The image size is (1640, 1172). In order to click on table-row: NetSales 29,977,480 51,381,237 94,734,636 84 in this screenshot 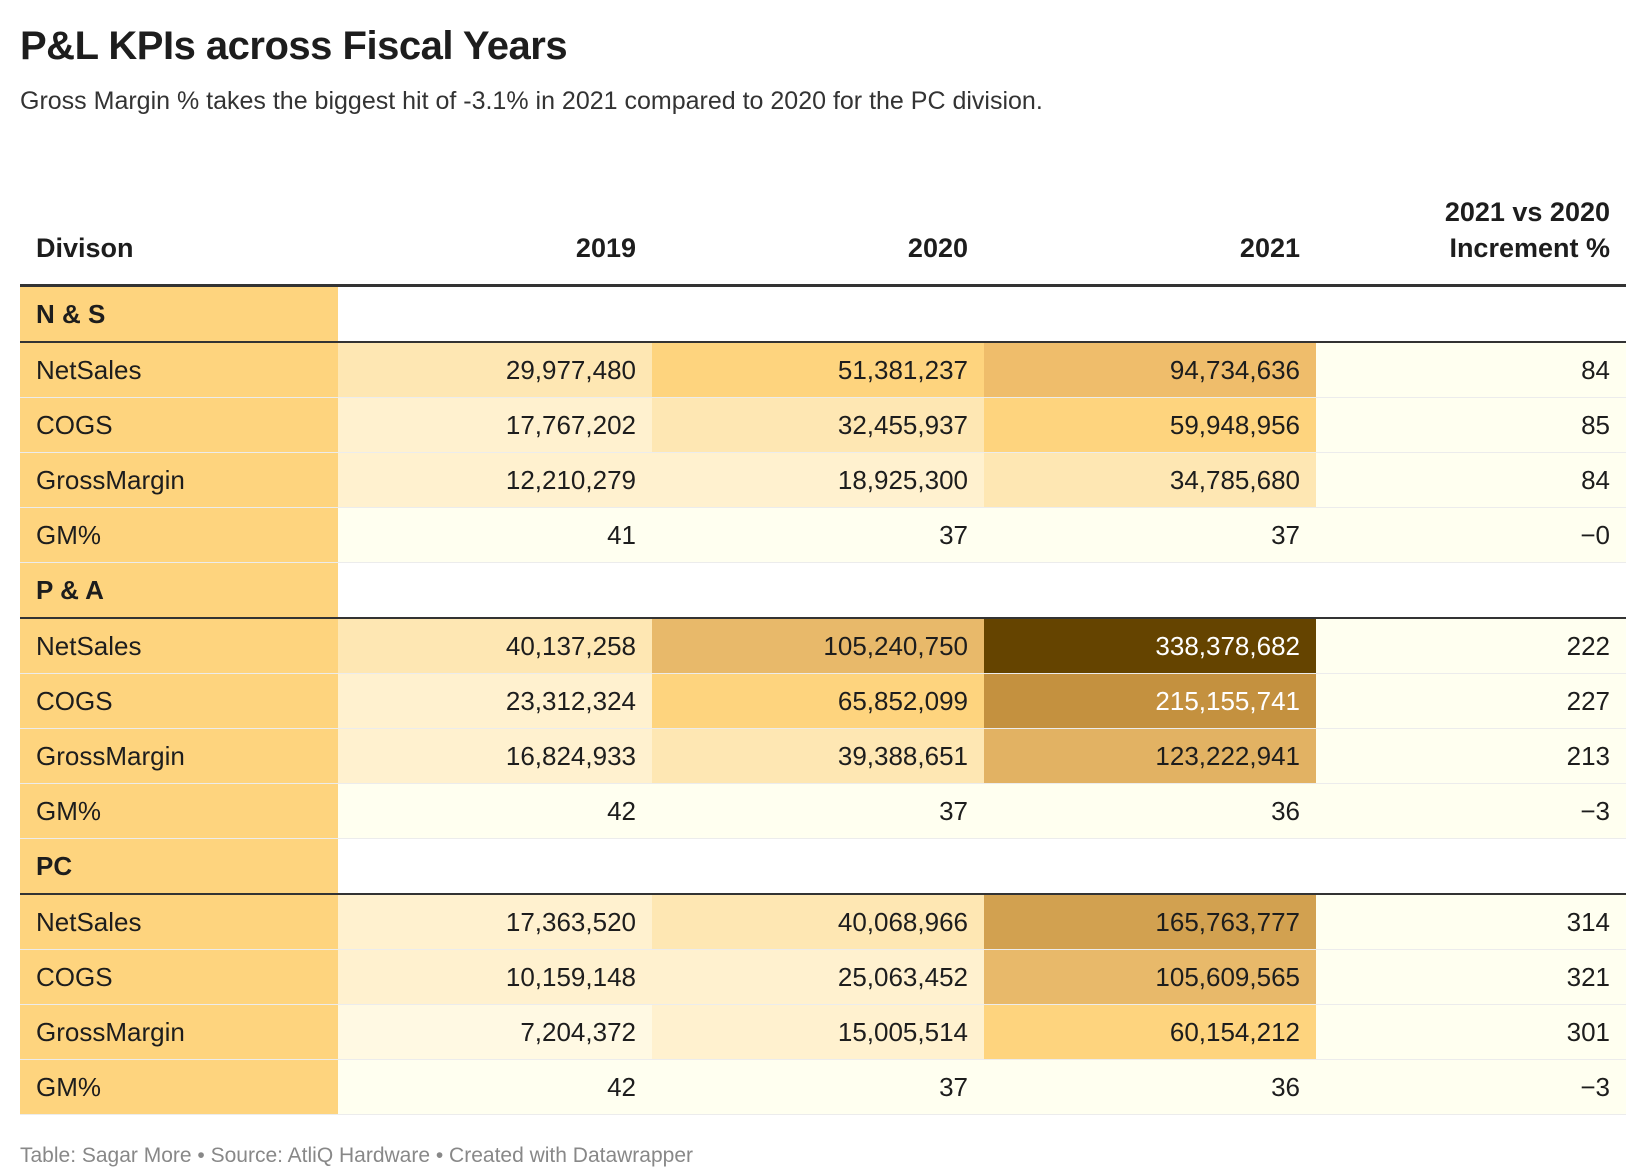, I will do `click(823, 370)`.